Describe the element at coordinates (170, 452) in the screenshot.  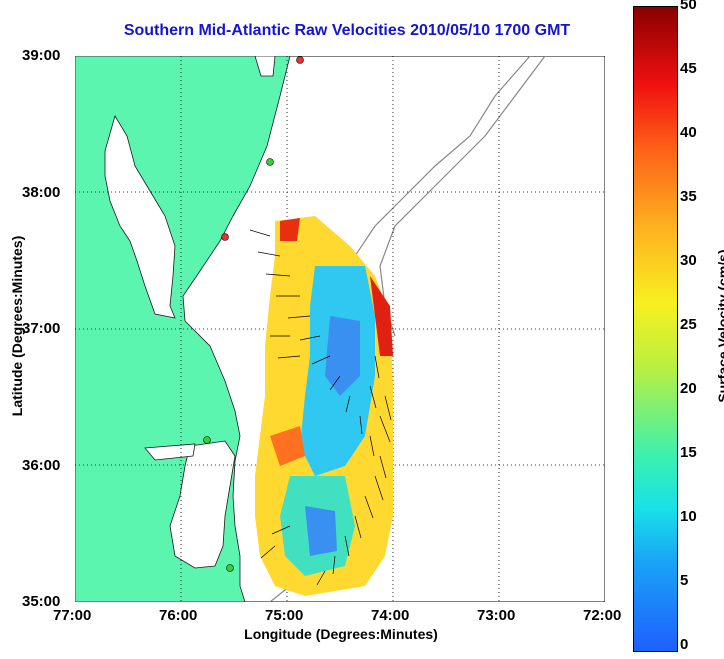
I see `albemarle-sound` at that location.